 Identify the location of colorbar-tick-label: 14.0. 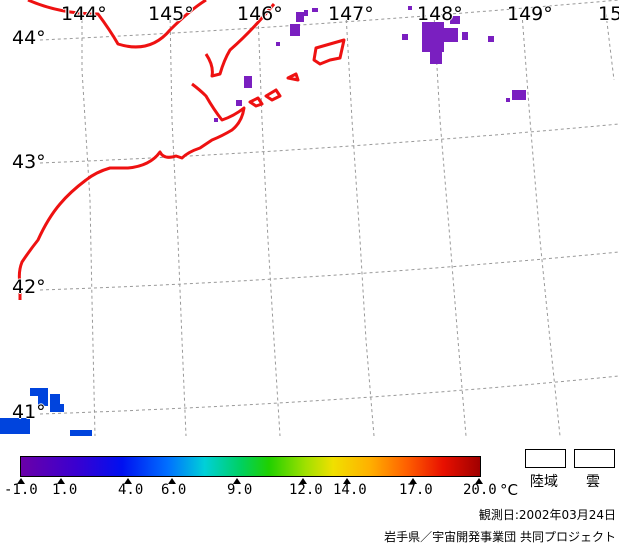
(350, 490).